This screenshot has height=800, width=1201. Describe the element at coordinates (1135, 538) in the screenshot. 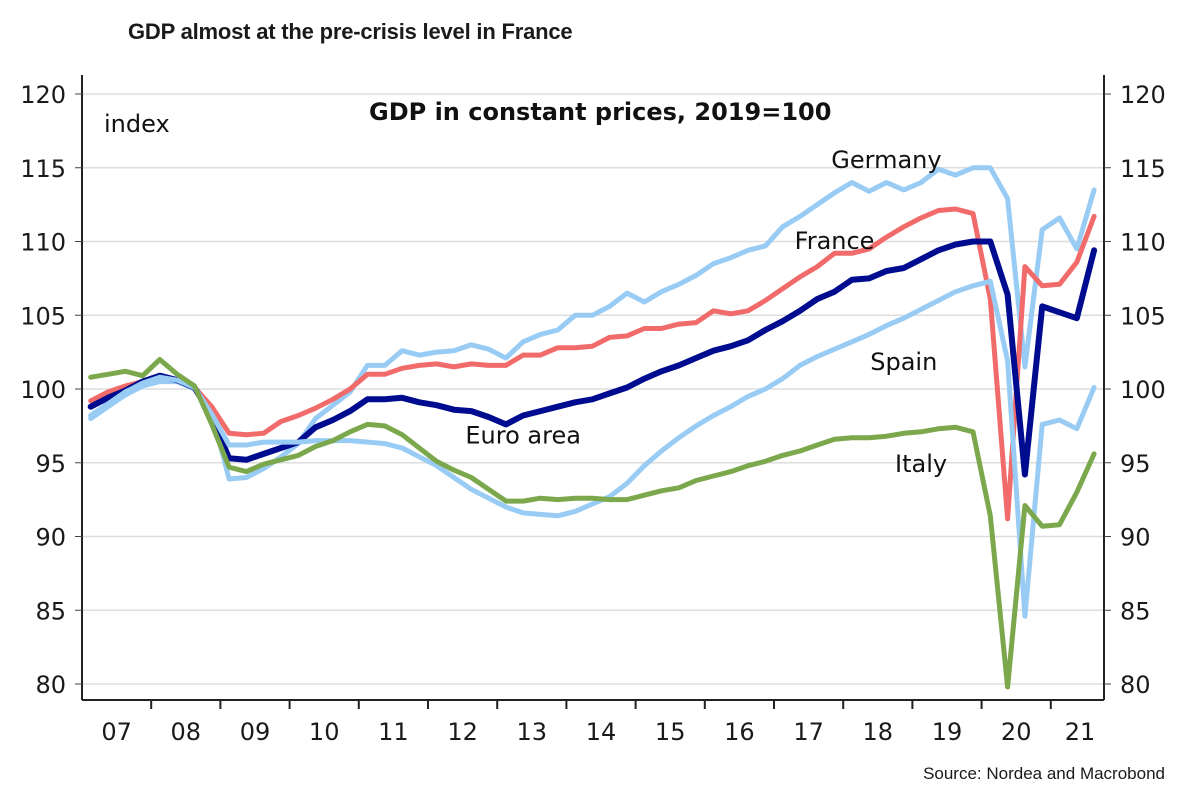

I see `y-tick-label-right: 90` at that location.